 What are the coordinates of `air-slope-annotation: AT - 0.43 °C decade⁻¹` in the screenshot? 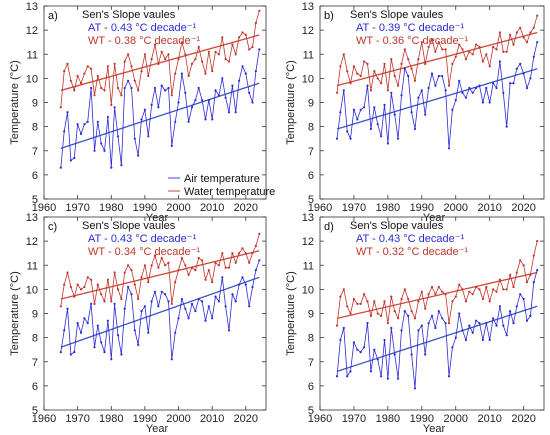 It's located at (142, 28).